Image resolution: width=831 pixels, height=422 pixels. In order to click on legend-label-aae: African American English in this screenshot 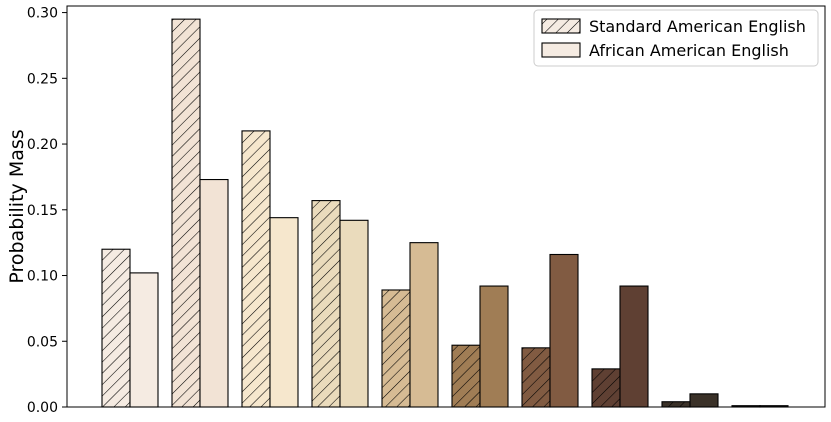, I will do `click(689, 50)`.